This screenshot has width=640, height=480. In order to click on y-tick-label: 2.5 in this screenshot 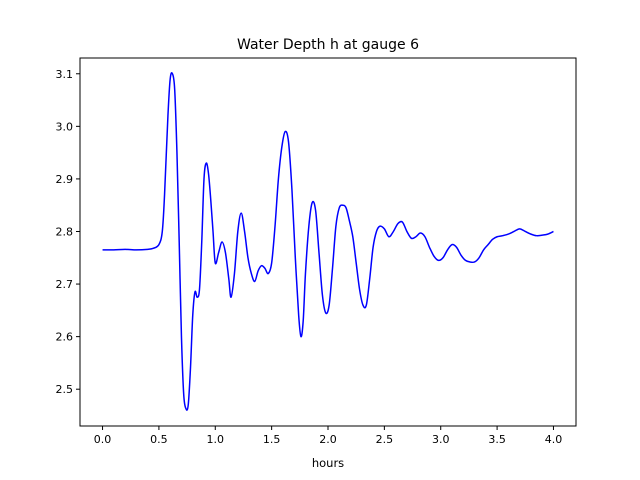, I will do `click(65, 389)`.